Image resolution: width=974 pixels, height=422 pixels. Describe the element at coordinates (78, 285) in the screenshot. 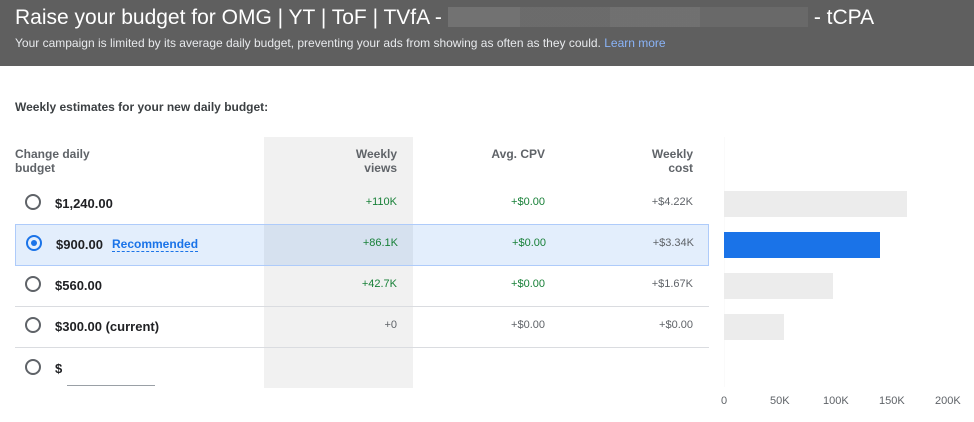

I see `budget-amount: $560.00` at that location.